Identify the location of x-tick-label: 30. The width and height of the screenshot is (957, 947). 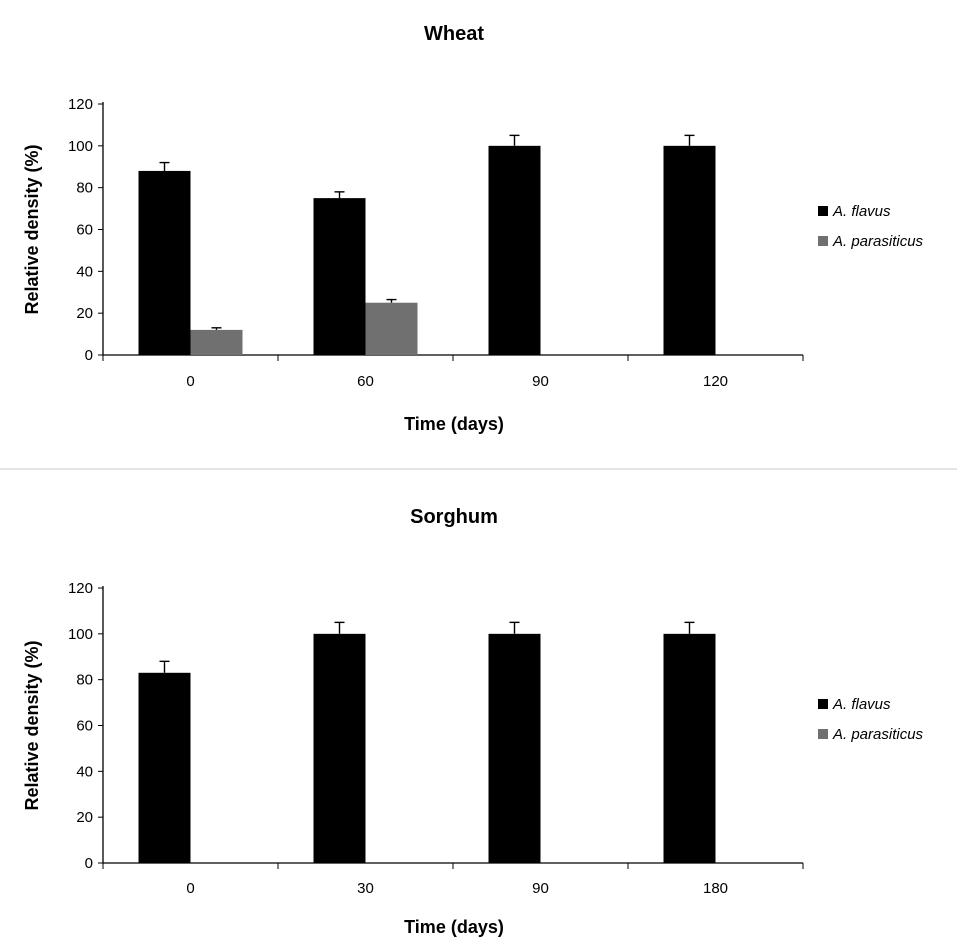
(365, 888).